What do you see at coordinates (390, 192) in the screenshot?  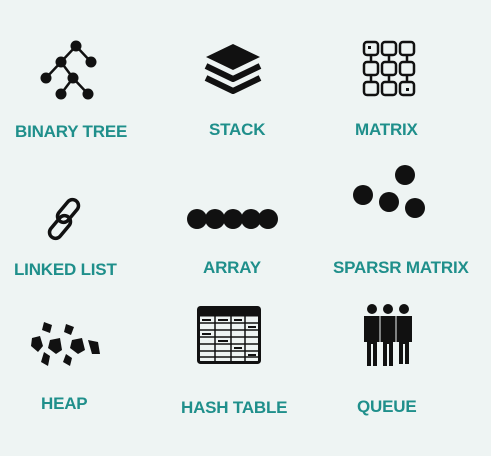 I see `sparse-matrix-icon` at bounding box center [390, 192].